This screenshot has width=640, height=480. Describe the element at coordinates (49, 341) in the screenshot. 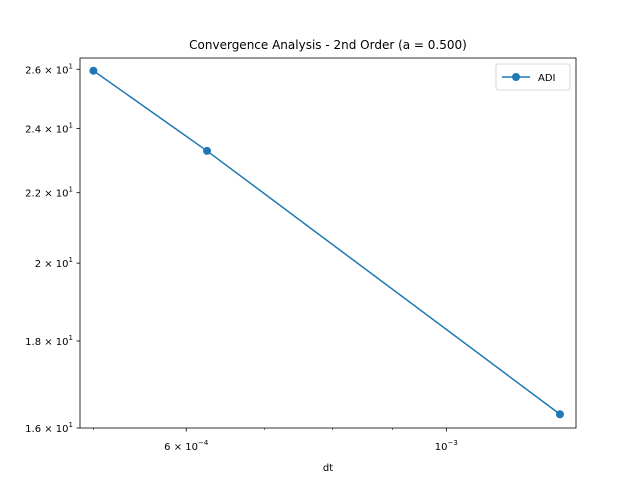

I see `y-tick-label: 1.8 × 101` at that location.